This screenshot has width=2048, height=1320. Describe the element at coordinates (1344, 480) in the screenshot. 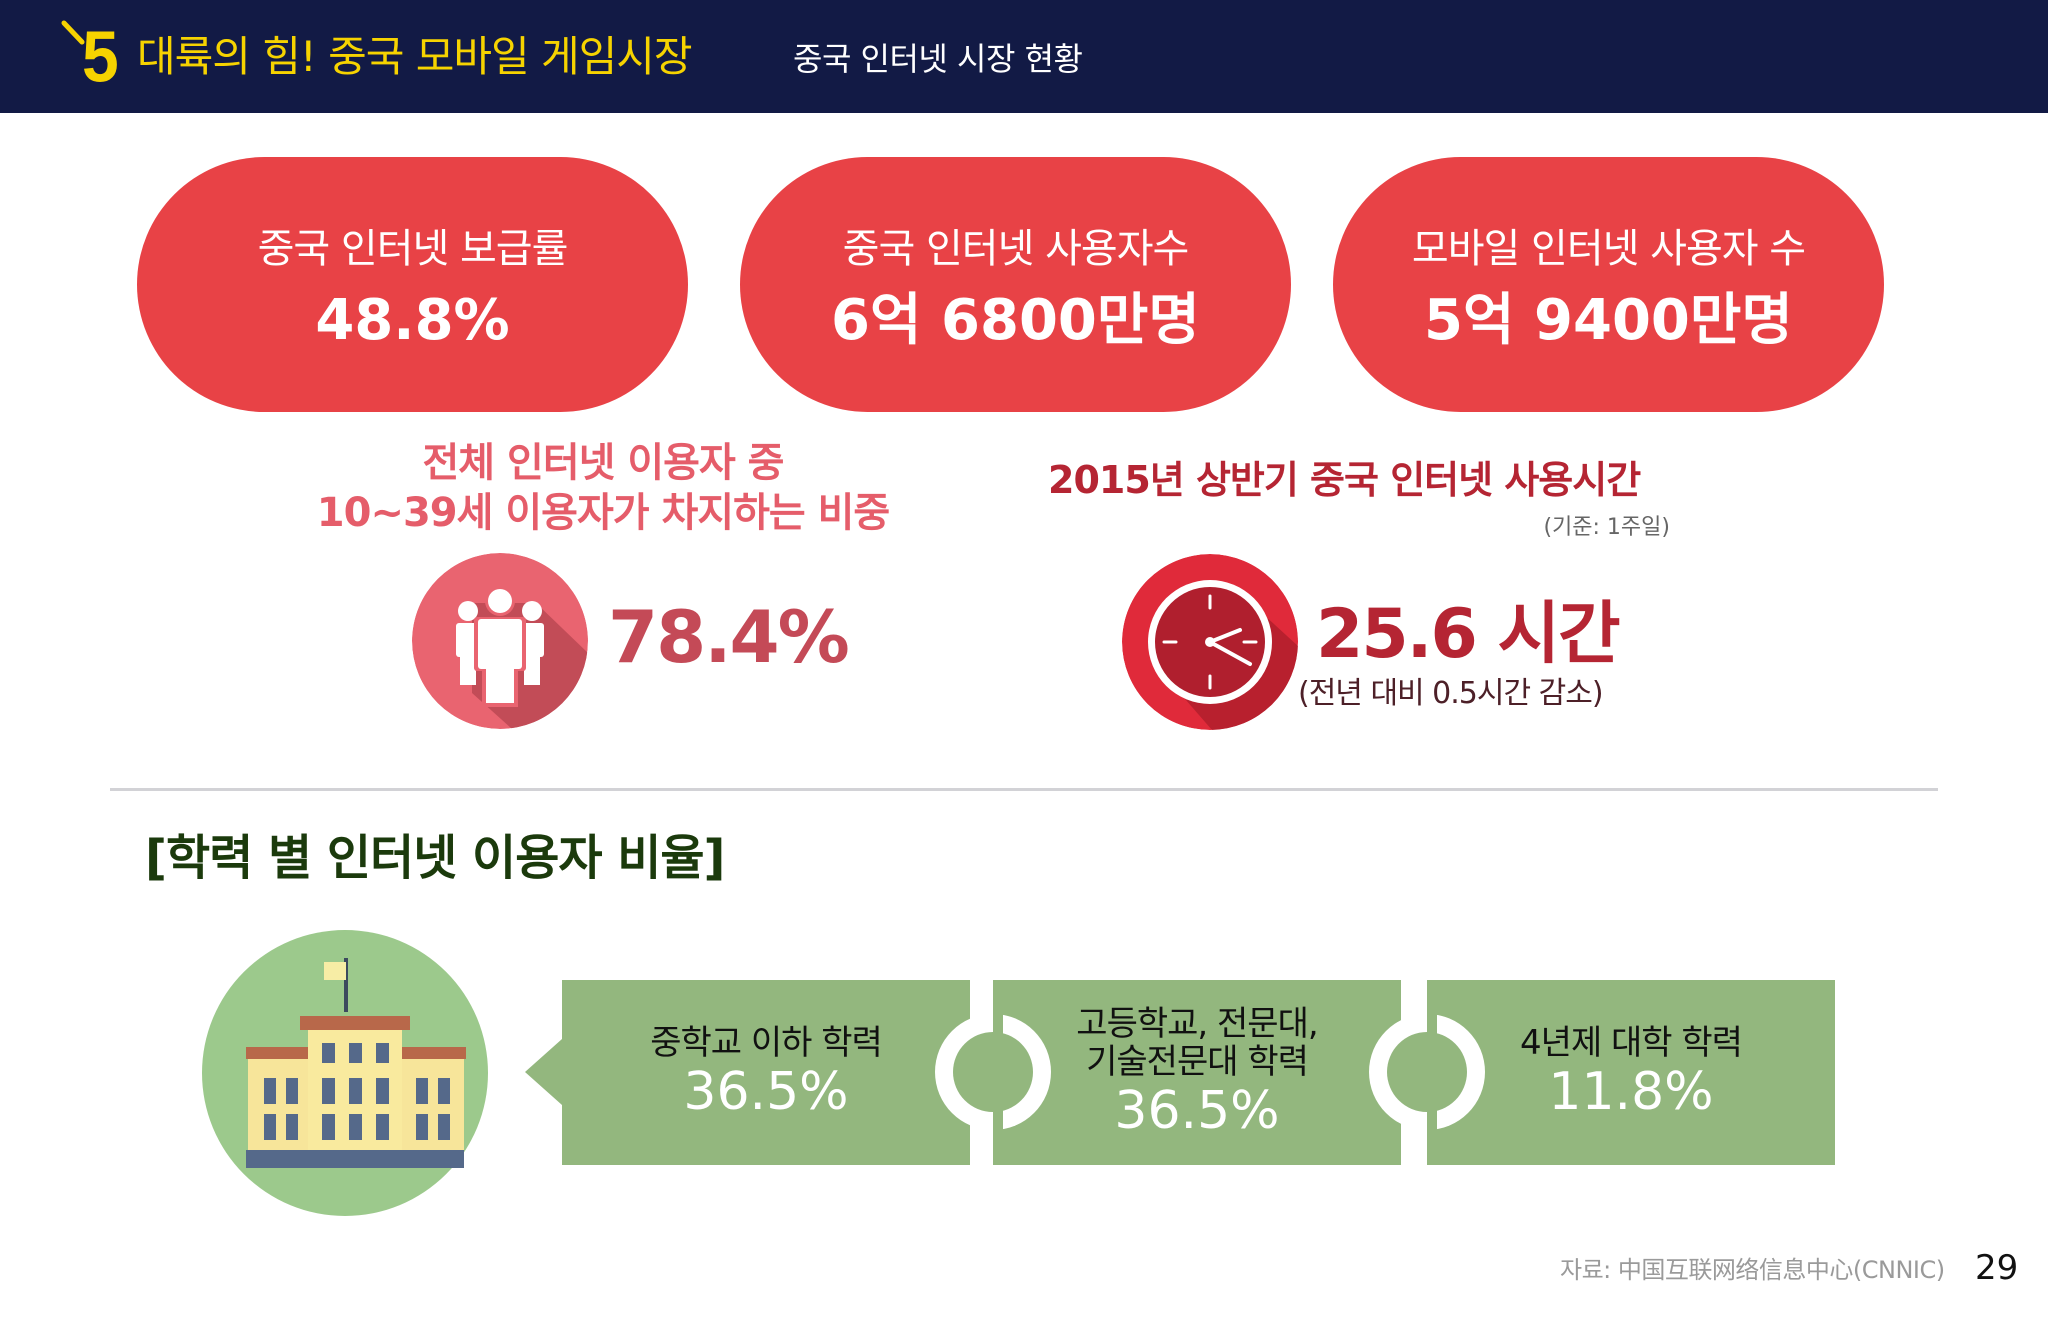

I see `usage-time-heading: 2015년 상반기 중국 인터넷 사용시간` at that location.